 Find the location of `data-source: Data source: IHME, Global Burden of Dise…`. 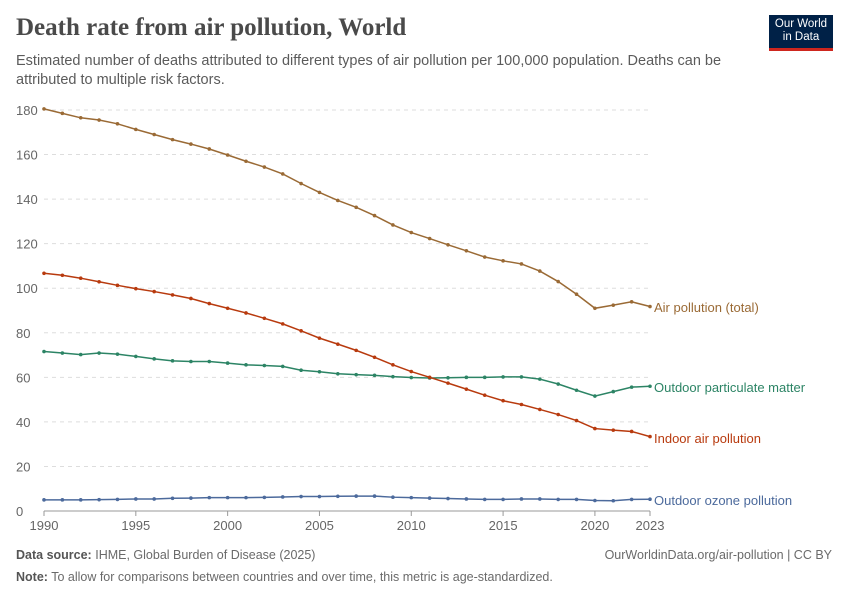

data-source: Data source: IHME, Global Burden of Dise… is located at coordinates (165, 555).